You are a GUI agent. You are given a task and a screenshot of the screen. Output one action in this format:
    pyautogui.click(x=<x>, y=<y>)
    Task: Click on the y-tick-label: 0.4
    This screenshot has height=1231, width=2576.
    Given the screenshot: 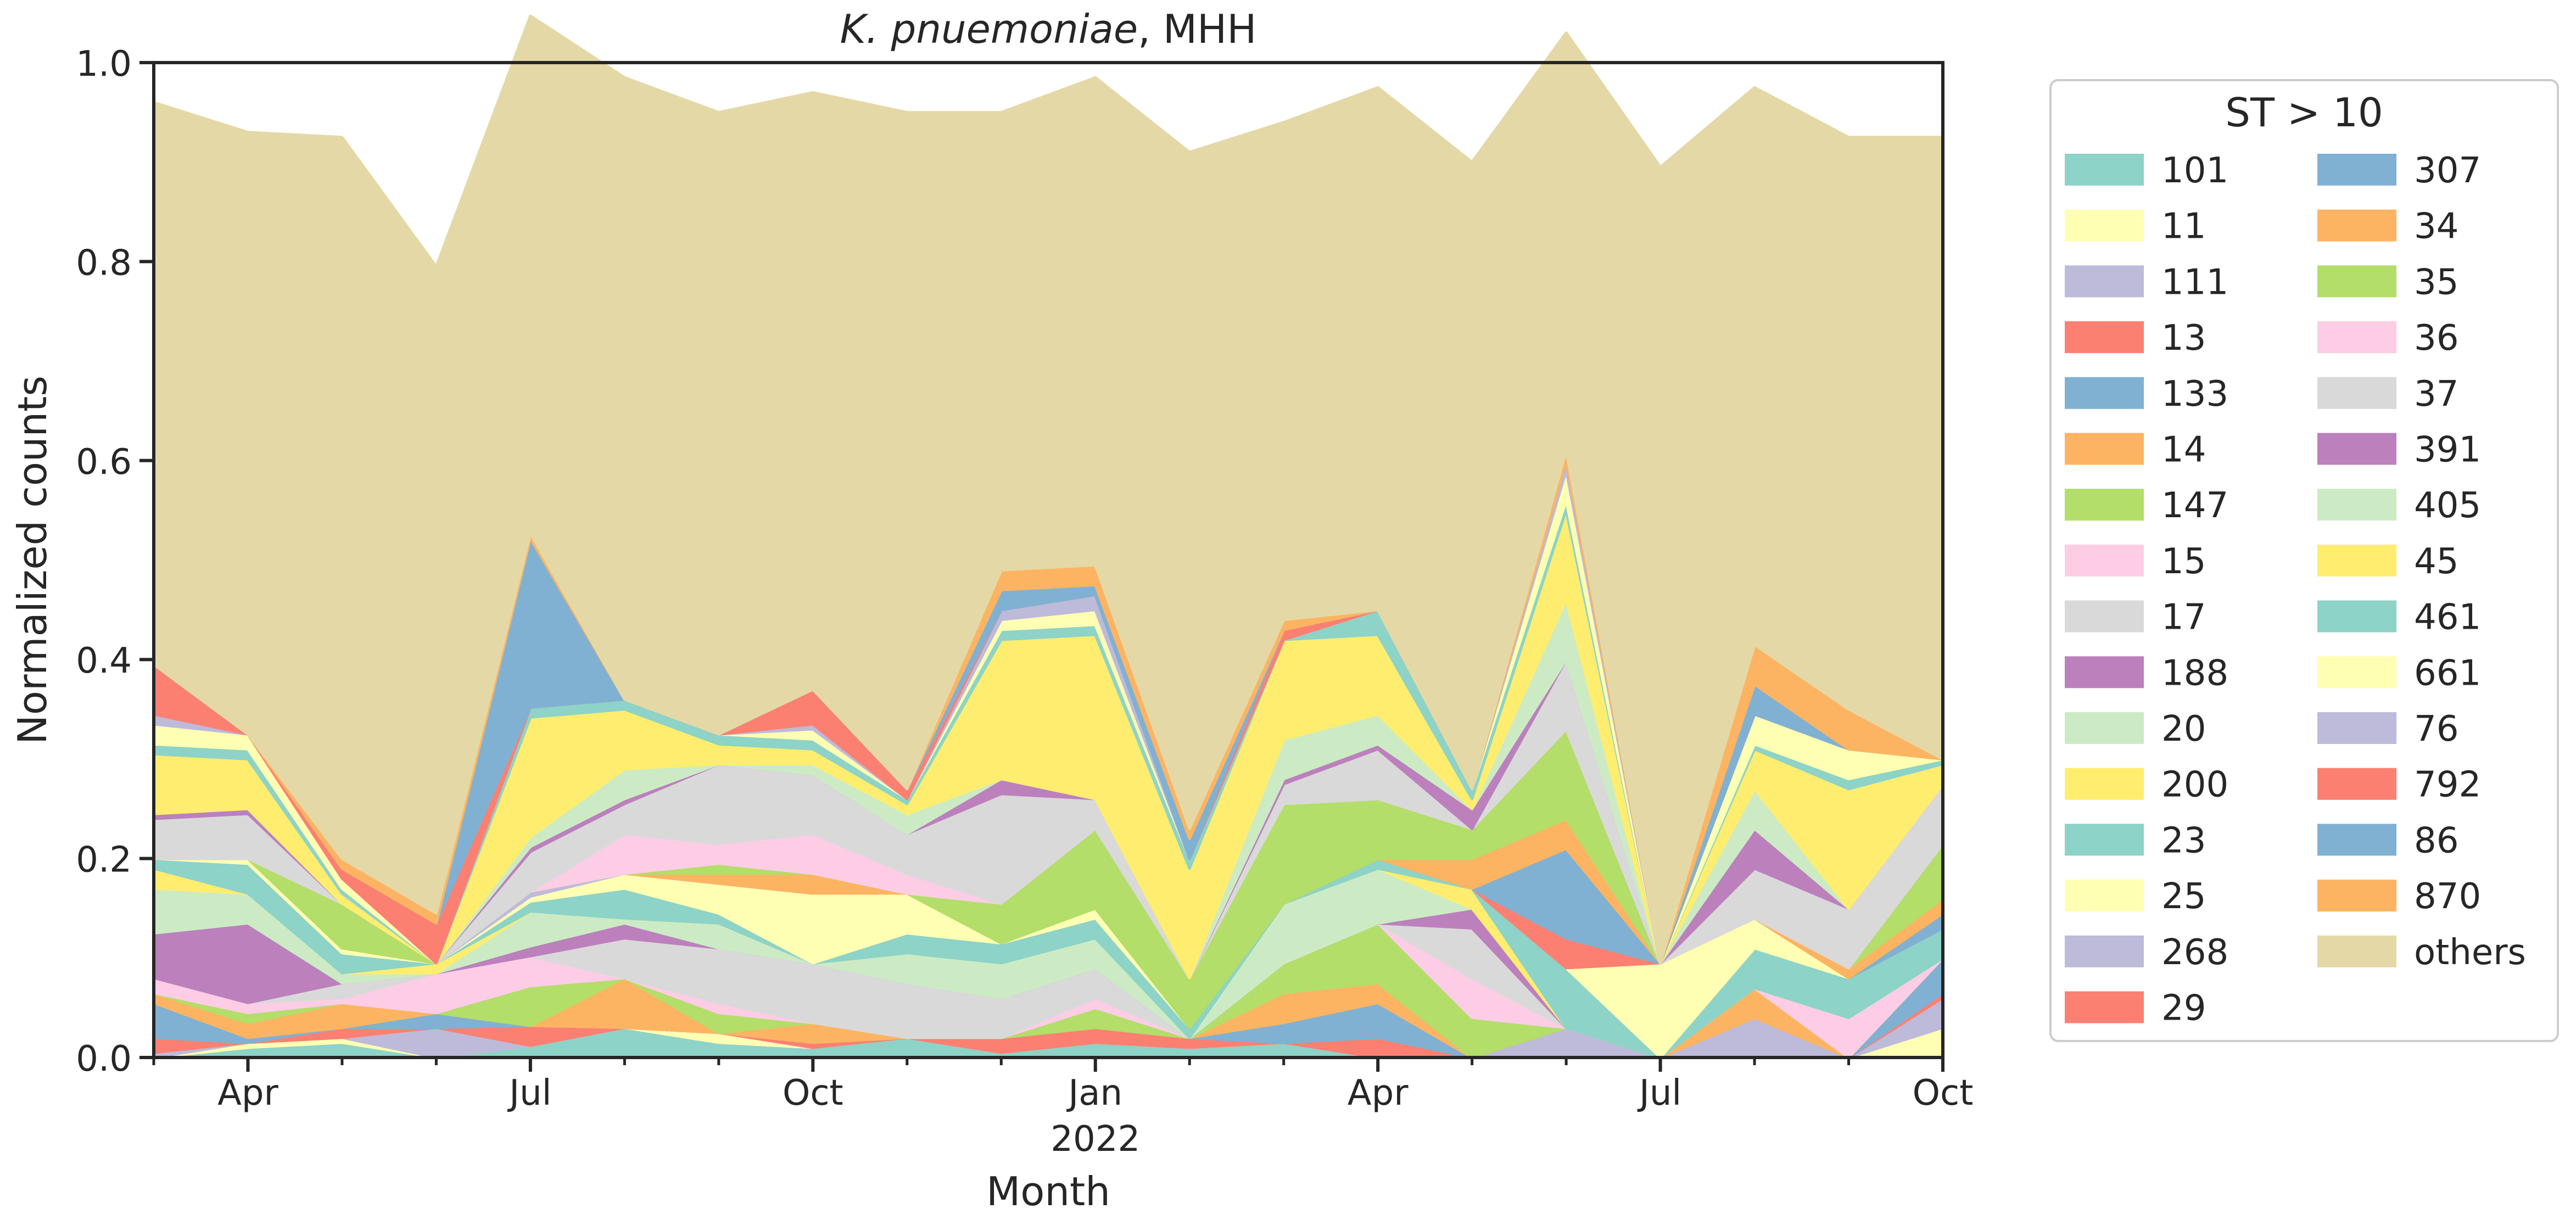 What is the action you would take?
    pyautogui.click(x=104, y=661)
    